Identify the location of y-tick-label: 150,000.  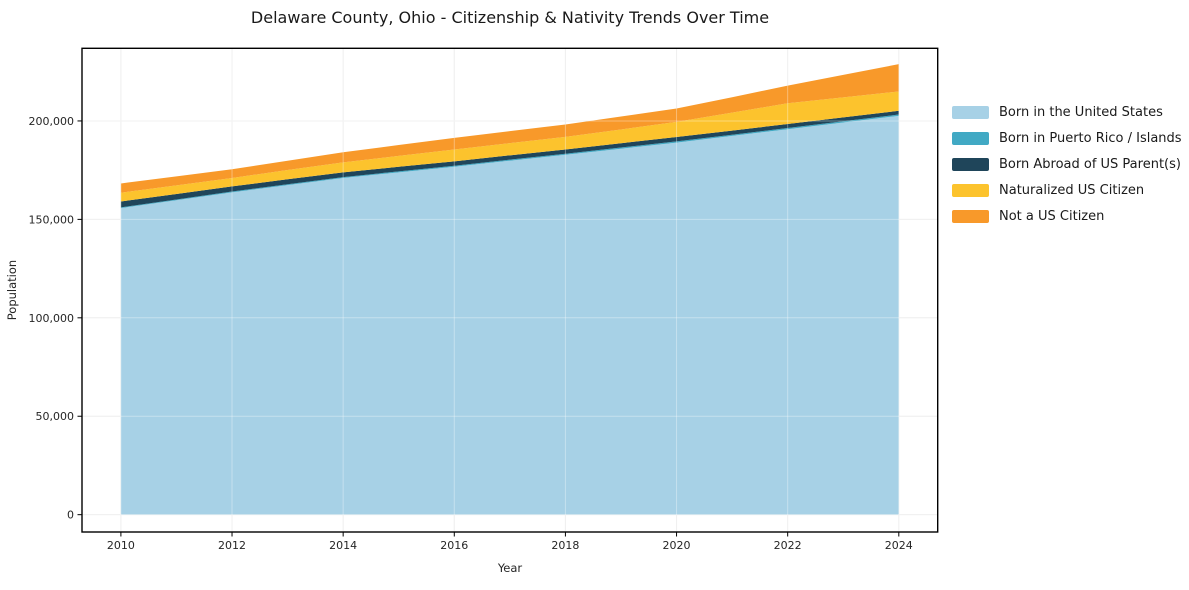
(52, 219).